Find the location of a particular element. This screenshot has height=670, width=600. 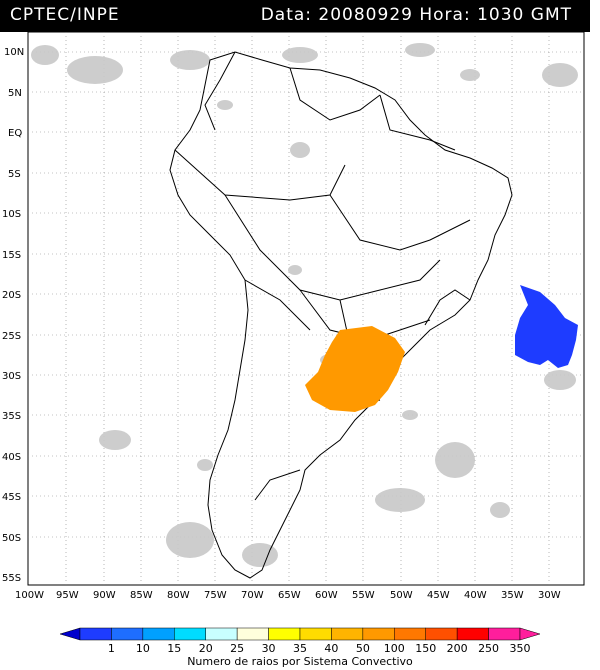

lat-label: 5N is located at coordinates (15, 93).